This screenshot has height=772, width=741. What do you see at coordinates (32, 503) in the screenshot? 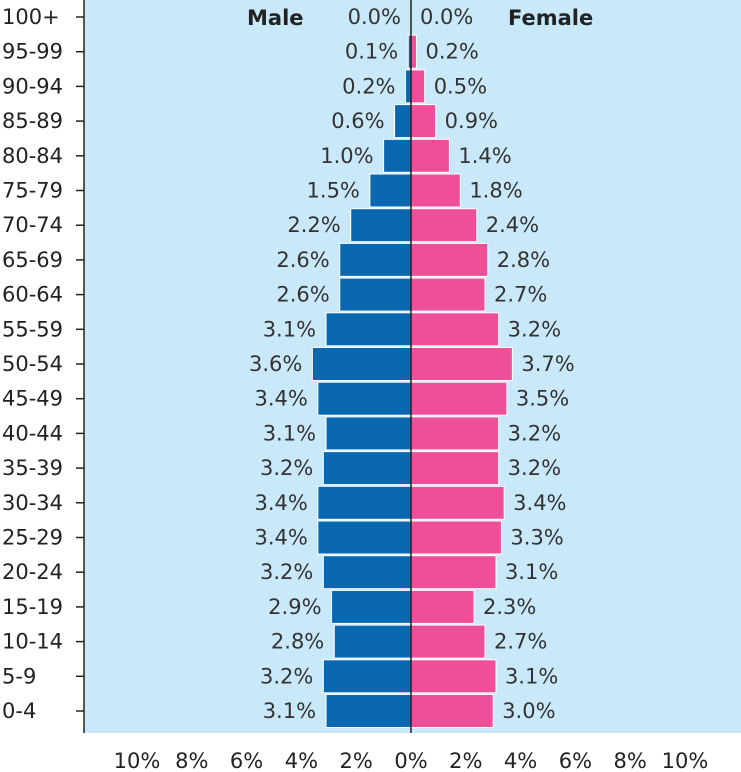
I see `age-label-30-34: 30-34` at bounding box center [32, 503].